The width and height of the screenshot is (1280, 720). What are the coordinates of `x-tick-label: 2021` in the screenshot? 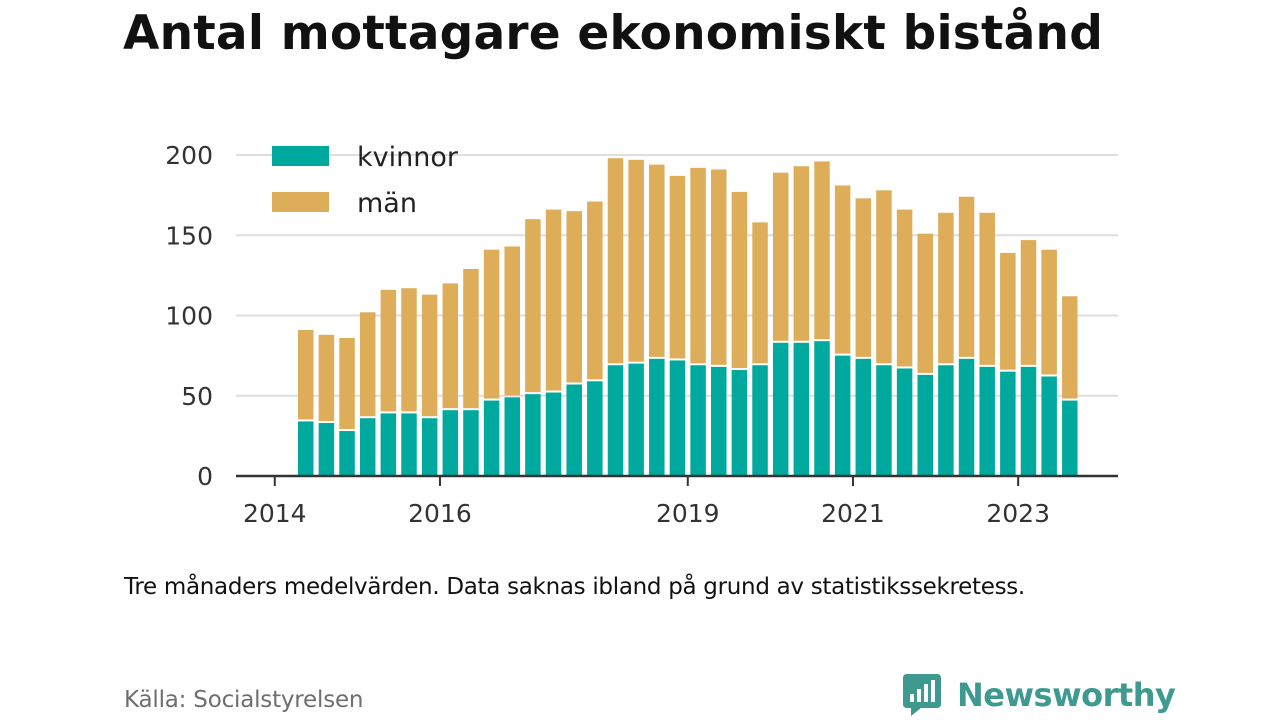 It's located at (853, 513).